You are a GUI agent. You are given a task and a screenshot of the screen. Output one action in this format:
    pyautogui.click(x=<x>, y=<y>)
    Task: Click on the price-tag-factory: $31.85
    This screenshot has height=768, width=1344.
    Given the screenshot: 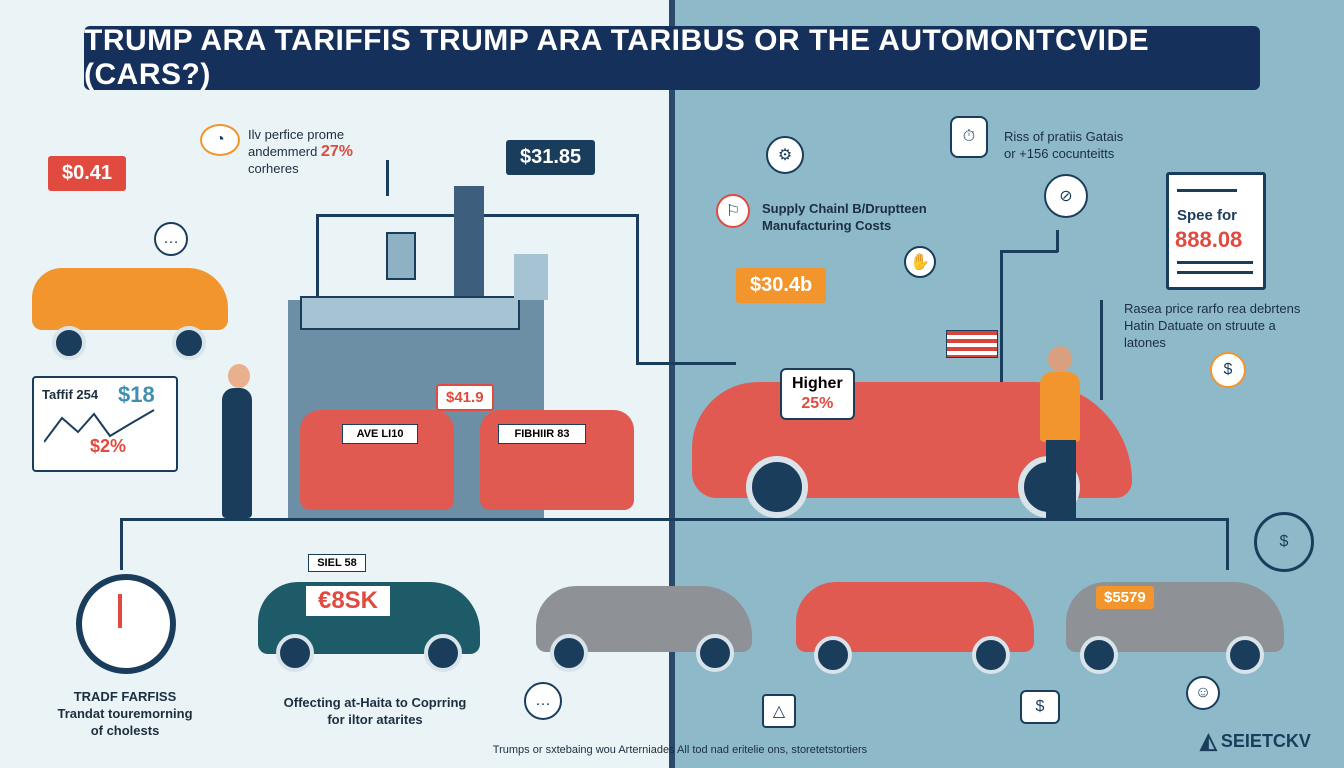 What is the action you would take?
    pyautogui.click(x=551, y=157)
    